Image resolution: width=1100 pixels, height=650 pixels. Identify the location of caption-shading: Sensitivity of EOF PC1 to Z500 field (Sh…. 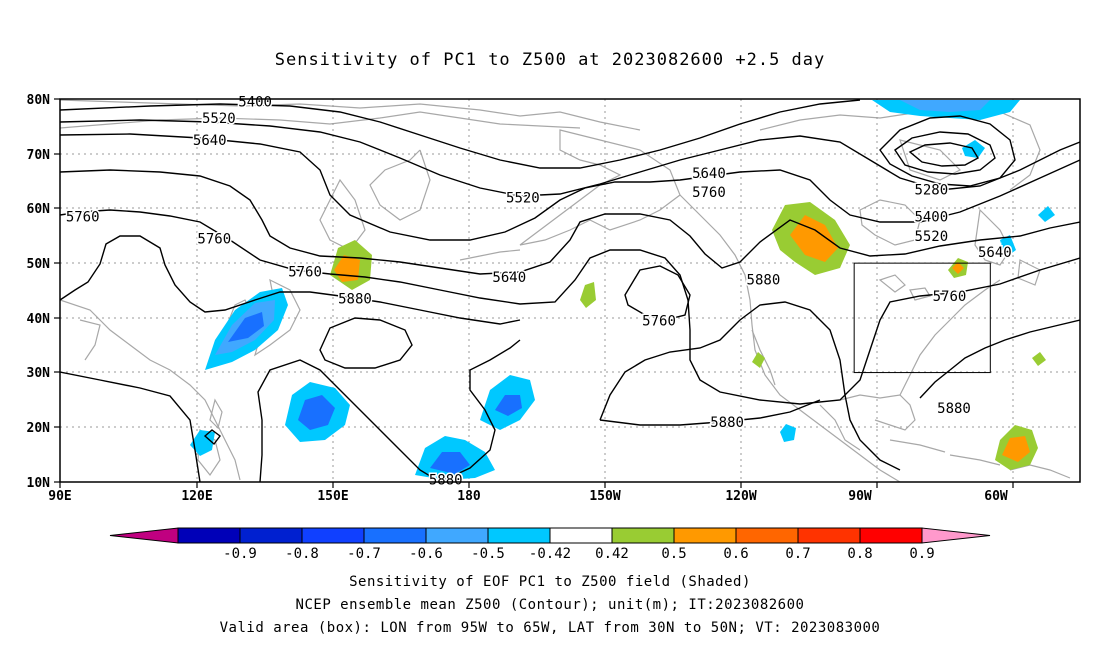
(550, 582).